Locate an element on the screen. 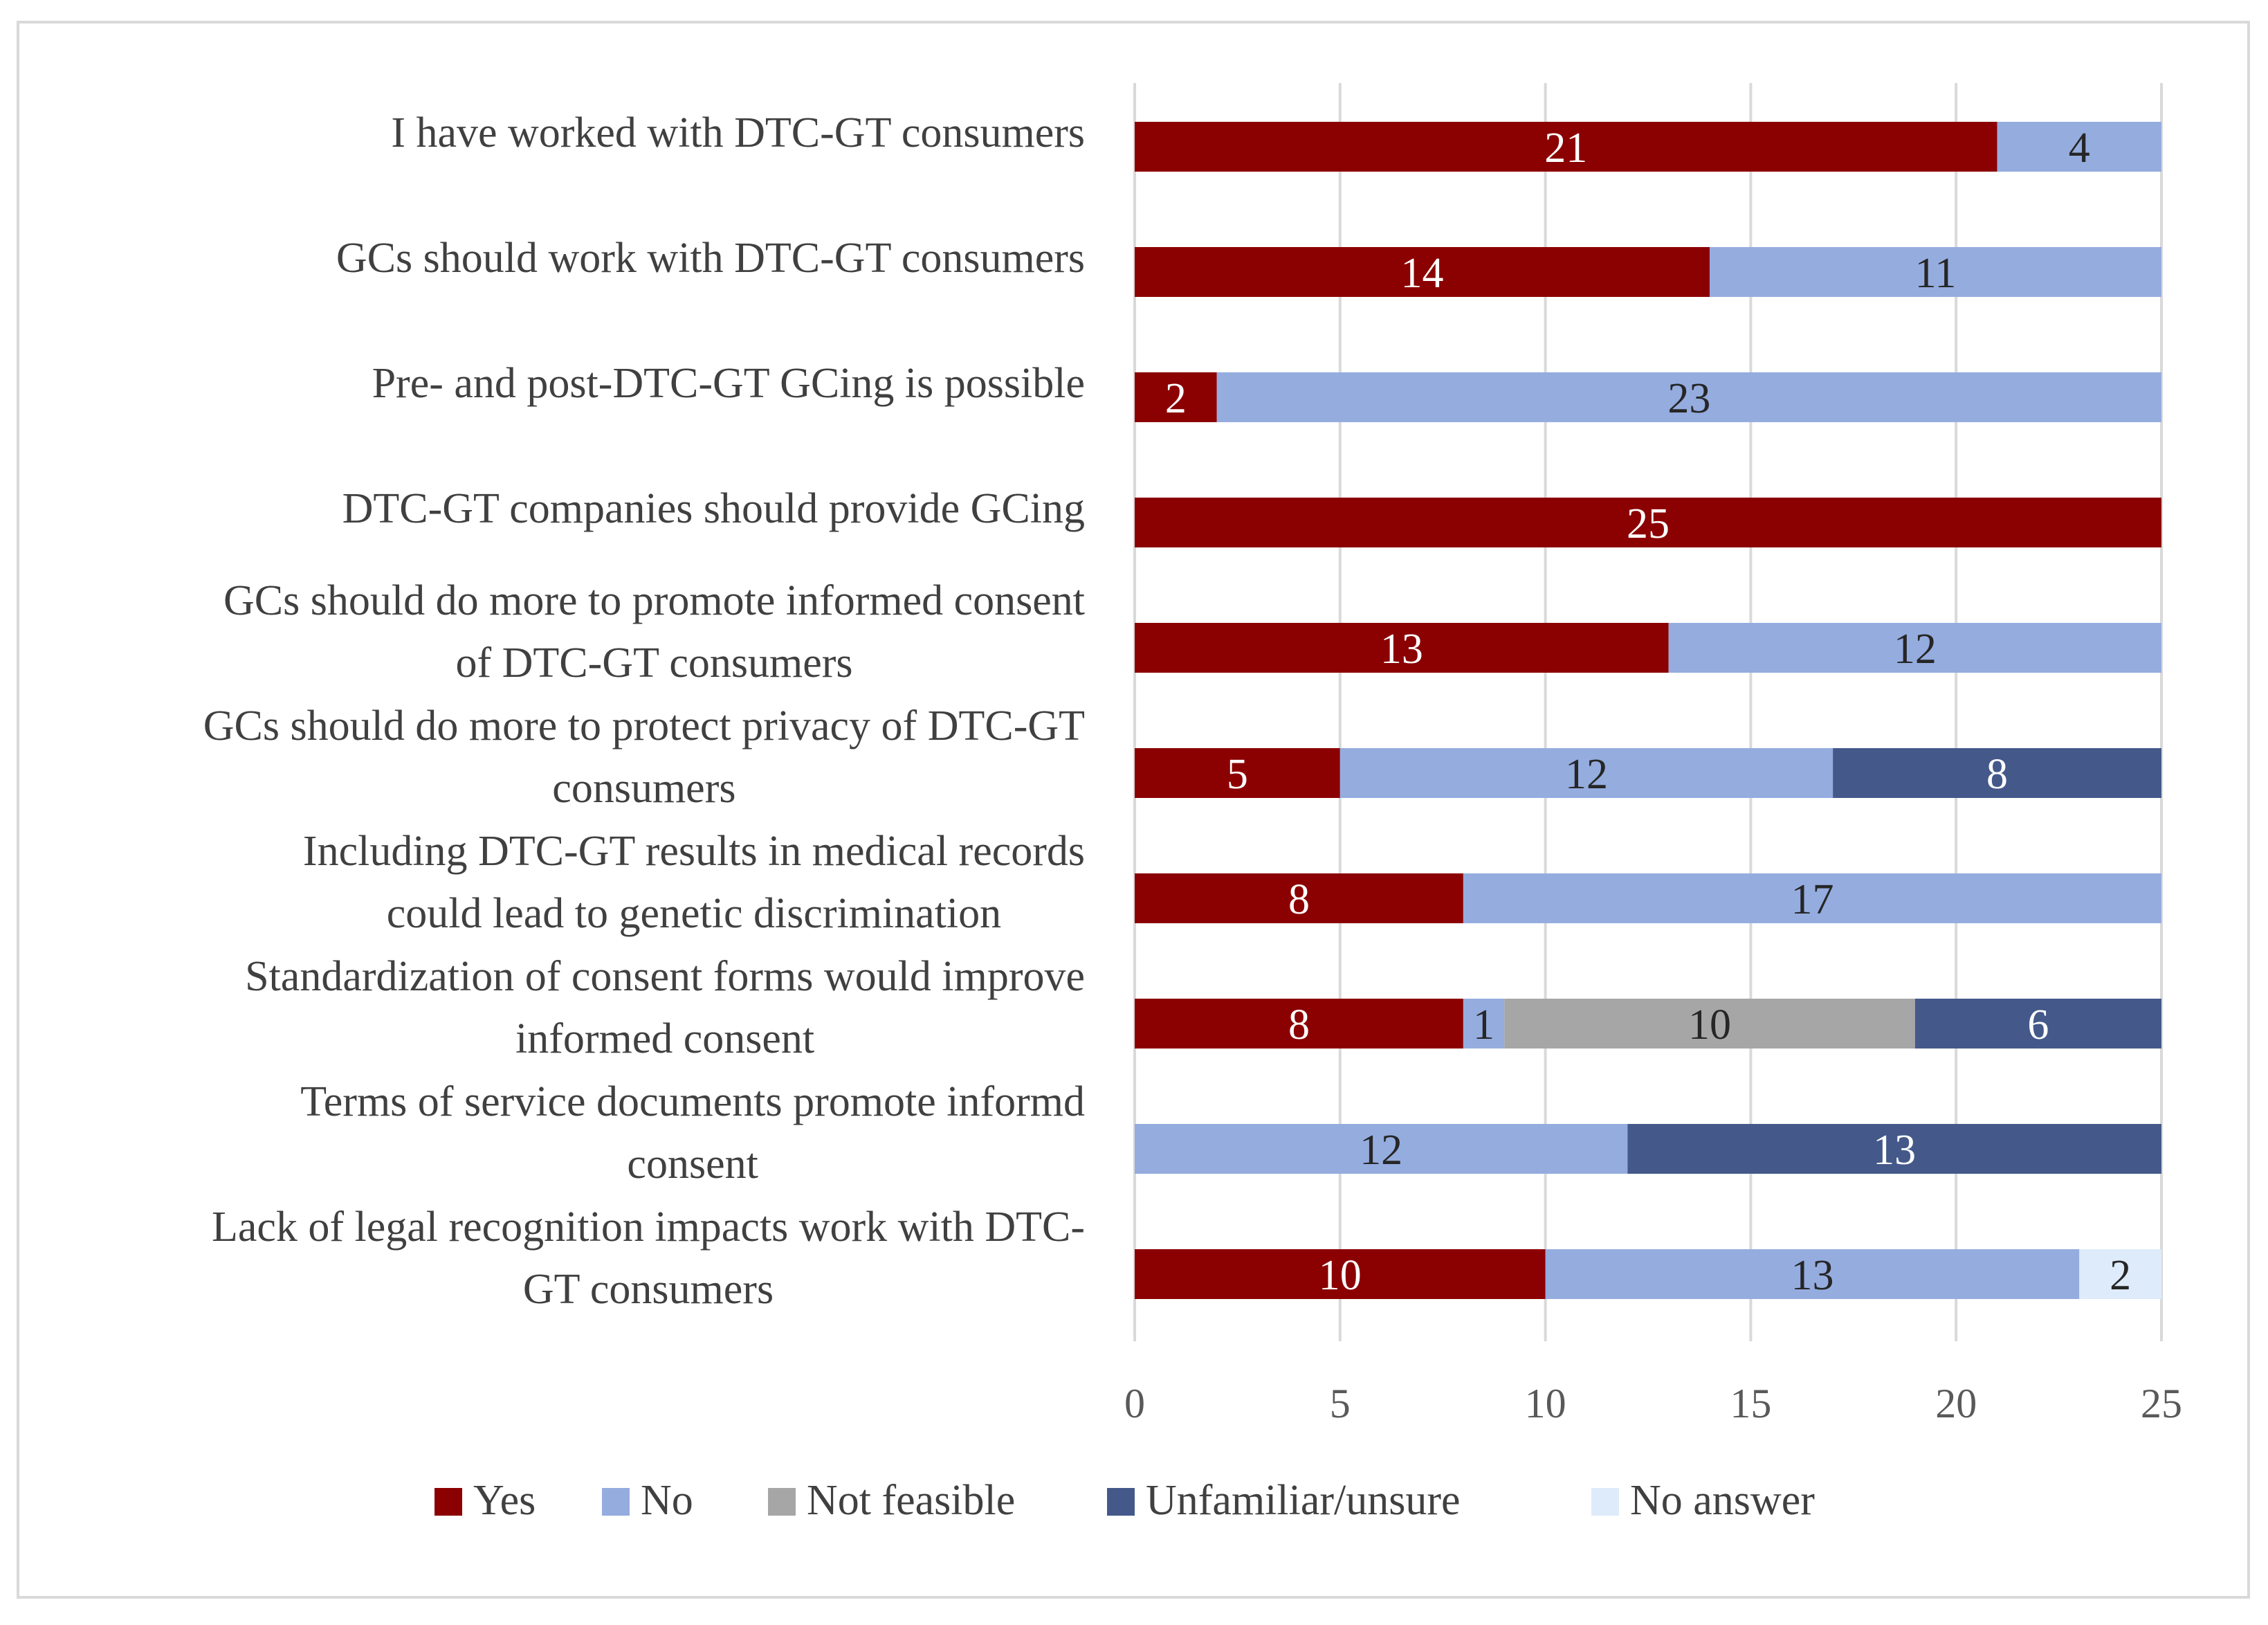 This screenshot has height=1625, width=2268. x-tick-label-10: 10 is located at coordinates (1545, 1403).